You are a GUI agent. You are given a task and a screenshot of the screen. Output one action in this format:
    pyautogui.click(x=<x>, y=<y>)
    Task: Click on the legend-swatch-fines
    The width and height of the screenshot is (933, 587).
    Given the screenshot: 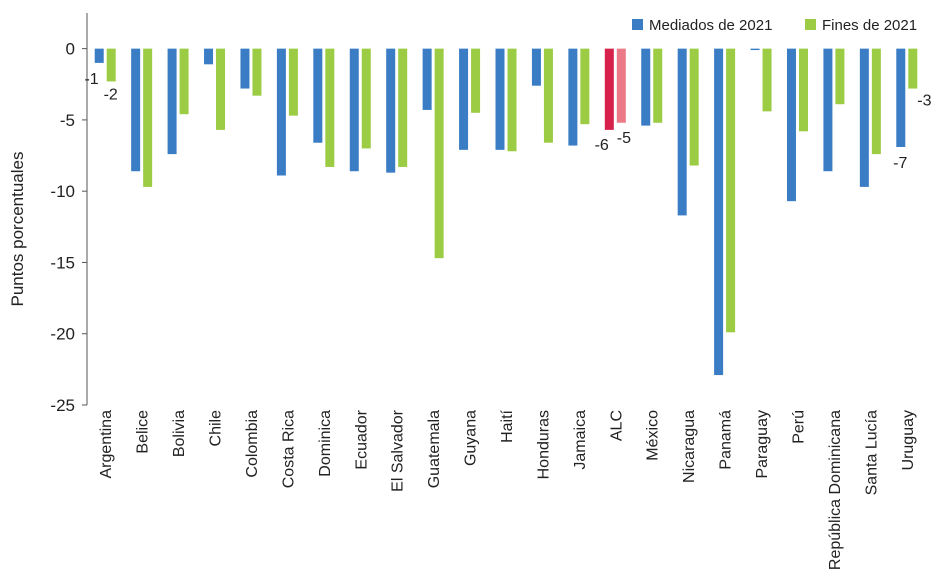 What is the action you would take?
    pyautogui.click(x=810, y=24)
    